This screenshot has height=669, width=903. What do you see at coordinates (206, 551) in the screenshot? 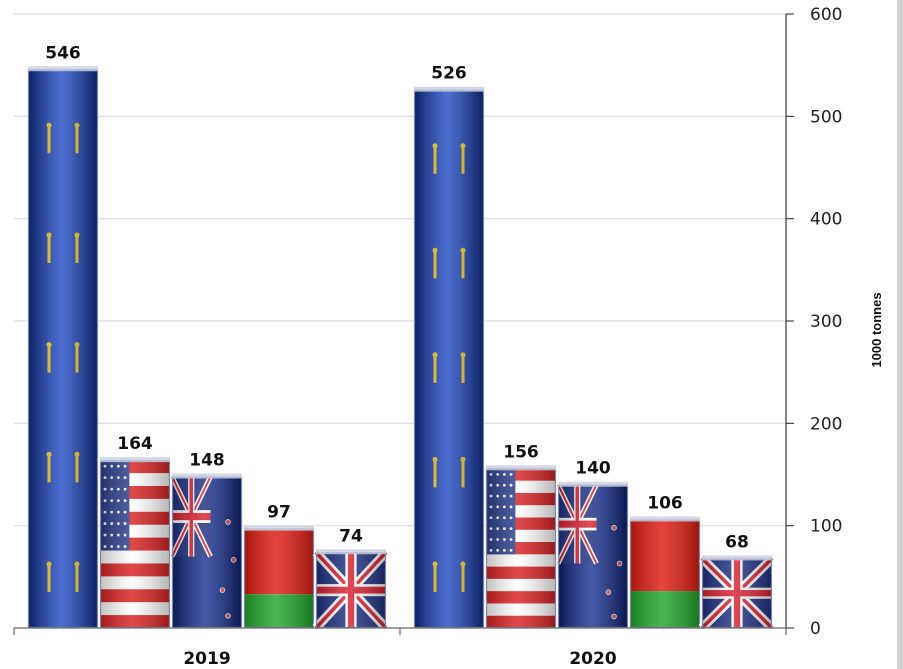
I see `bar-nz-2019` at bounding box center [206, 551].